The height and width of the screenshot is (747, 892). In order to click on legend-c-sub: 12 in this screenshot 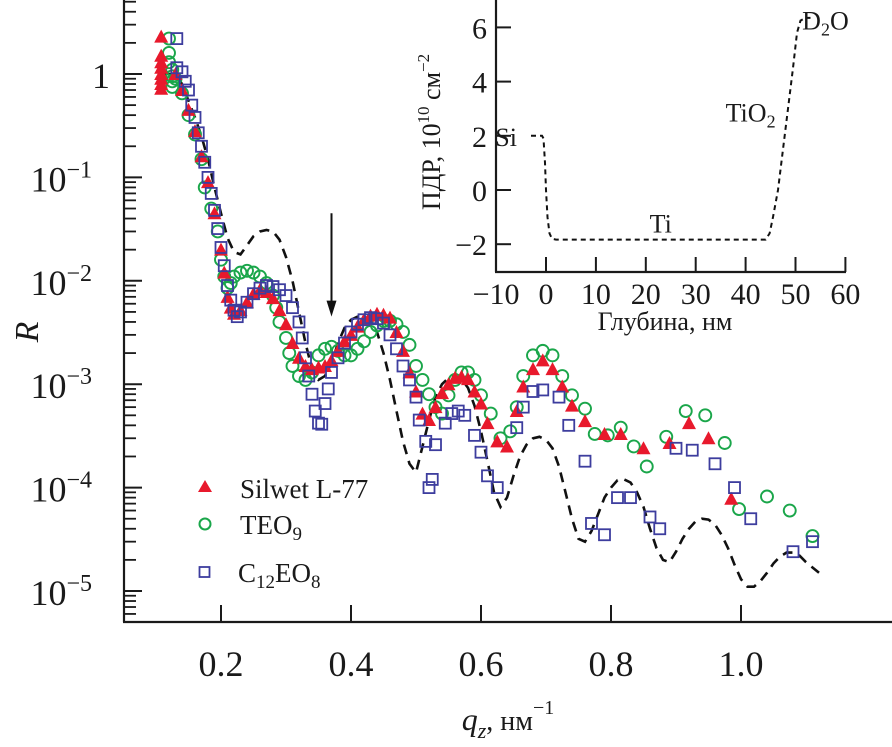, I will do `click(265, 582)`.